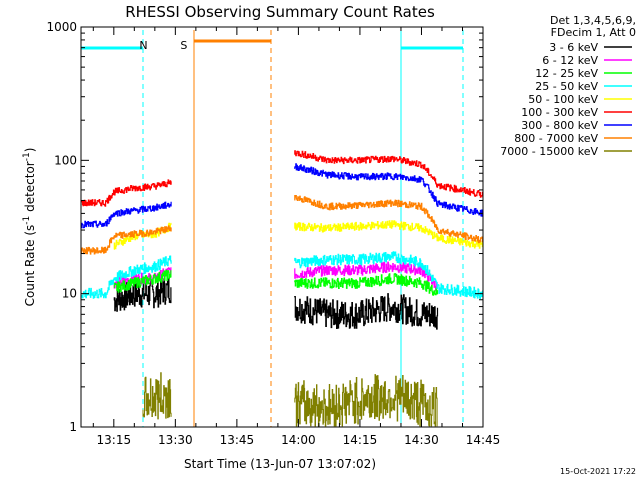  Describe the element at coordinates (61, 27) in the screenshot. I see `y-tick-label: 1000` at that location.